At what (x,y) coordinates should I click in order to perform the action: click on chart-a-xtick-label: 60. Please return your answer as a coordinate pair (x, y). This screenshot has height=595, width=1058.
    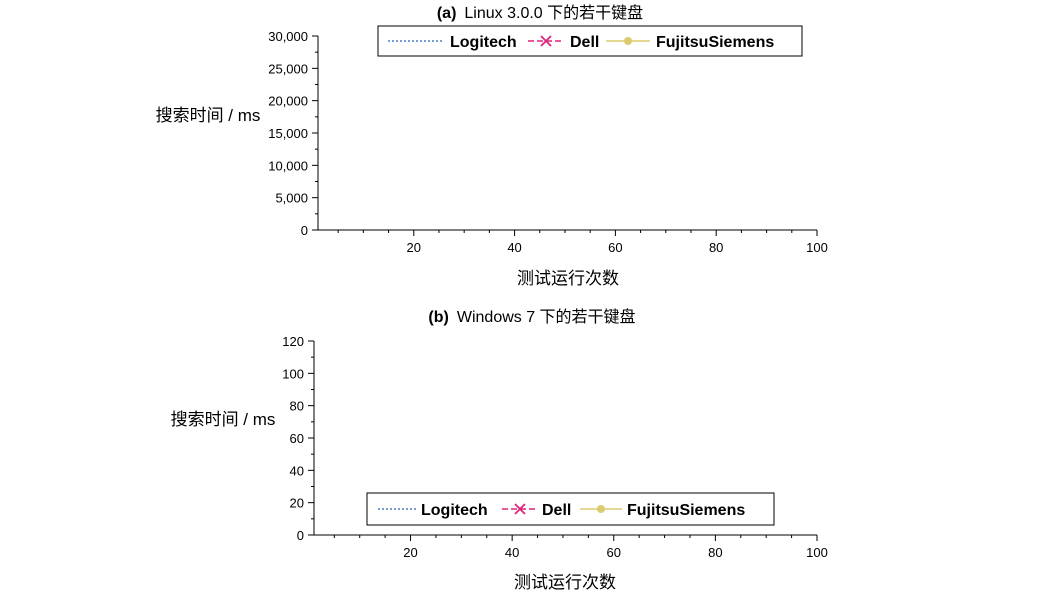
    Looking at the image, I should click on (615, 247).